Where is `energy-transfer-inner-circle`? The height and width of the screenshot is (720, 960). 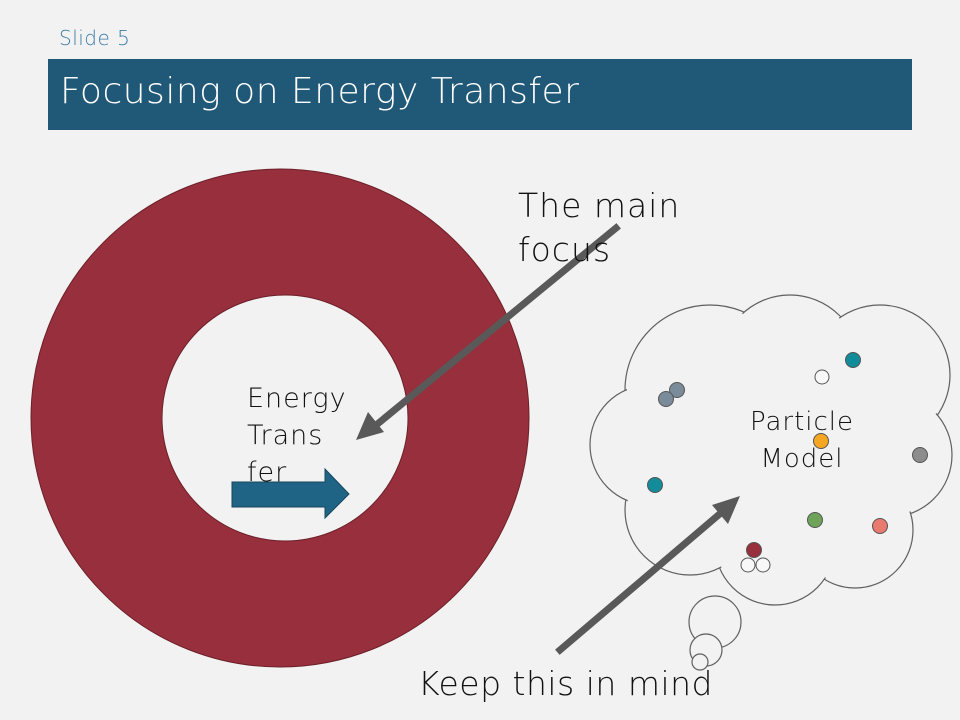
energy-transfer-inner-circle is located at coordinates (285, 418).